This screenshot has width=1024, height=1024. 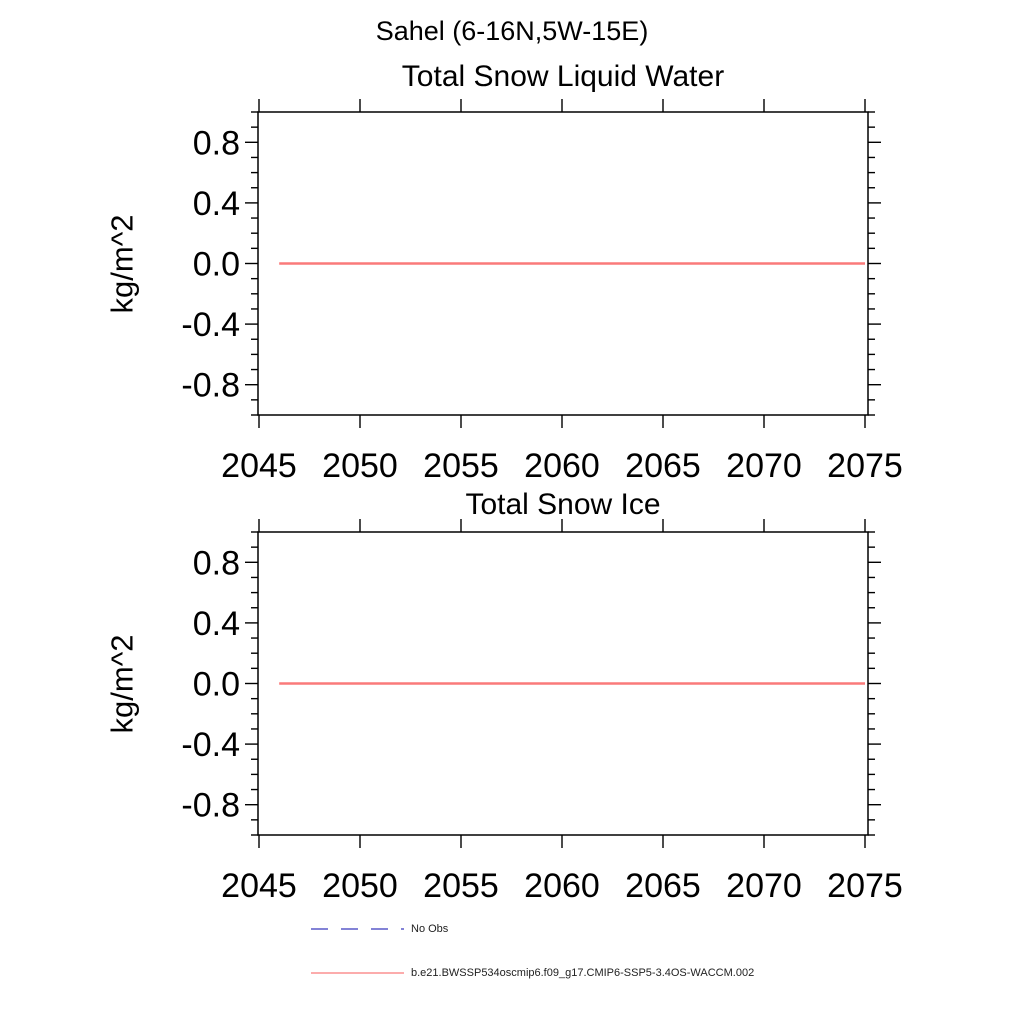 What do you see at coordinates (357, 973) in the screenshot?
I see `legend-line-icon` at bounding box center [357, 973].